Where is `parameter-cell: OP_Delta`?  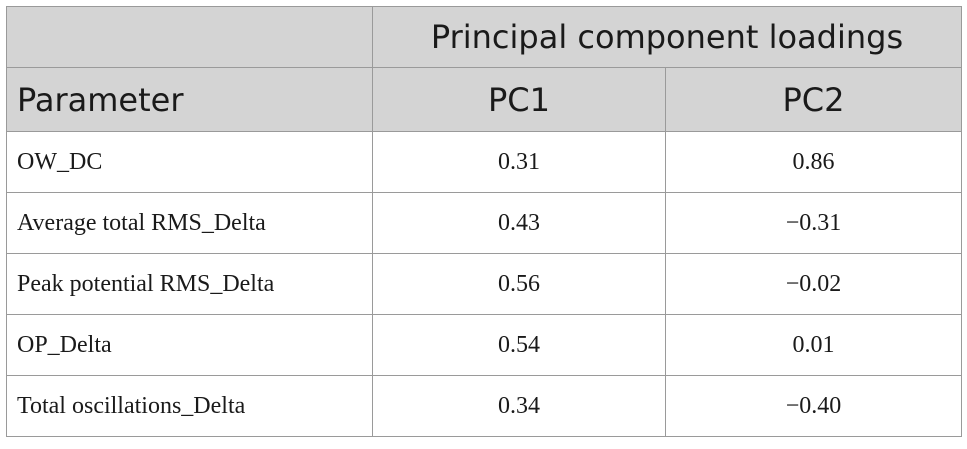 parameter-cell: OP_Delta is located at coordinates (189, 345).